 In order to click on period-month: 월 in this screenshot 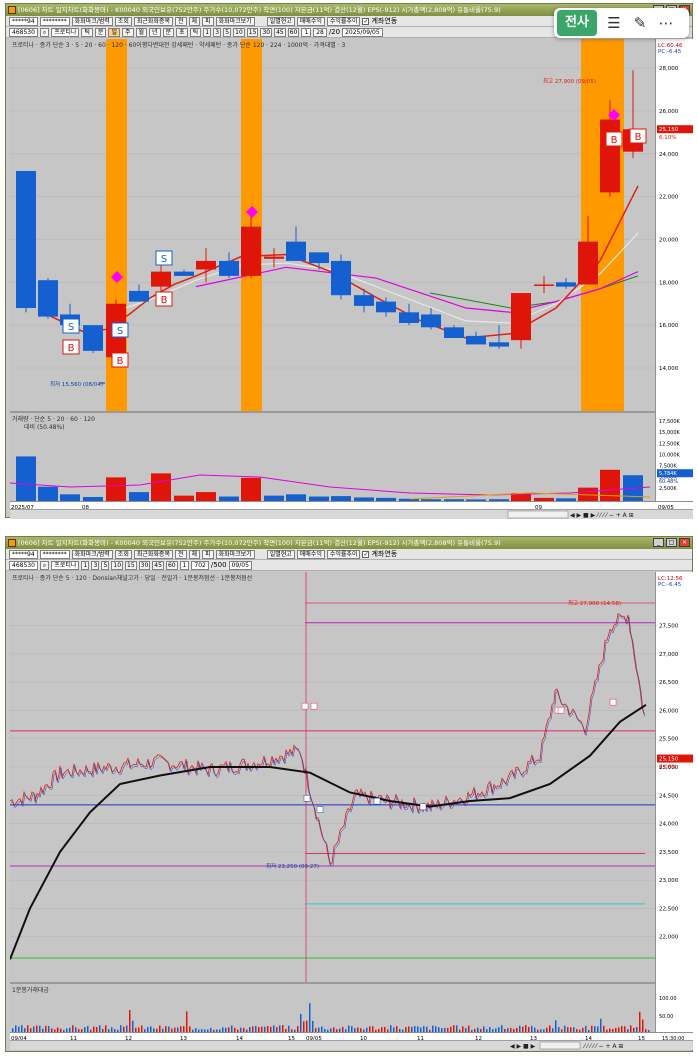, I will do `click(141, 32)`.